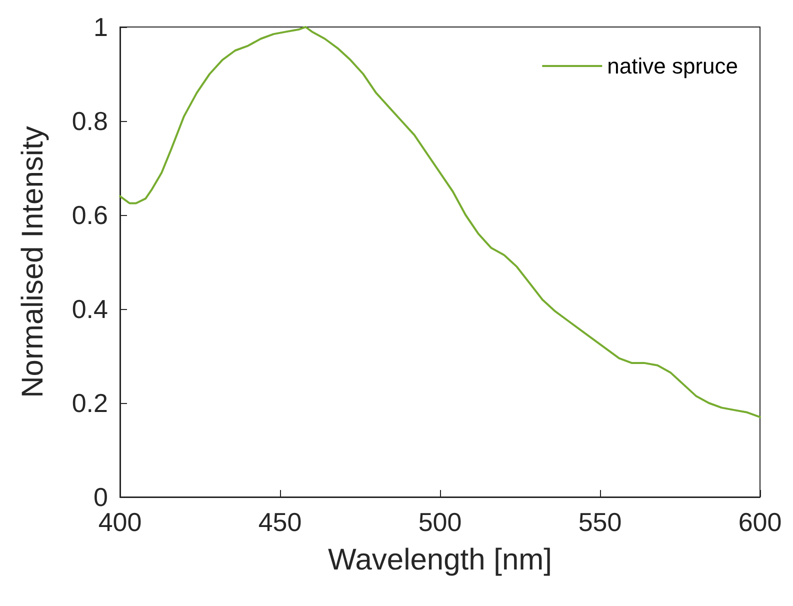 The height and width of the screenshot is (606, 793). Describe the element at coordinates (600, 522) in the screenshot. I see `x-tick-label: 550` at that location.